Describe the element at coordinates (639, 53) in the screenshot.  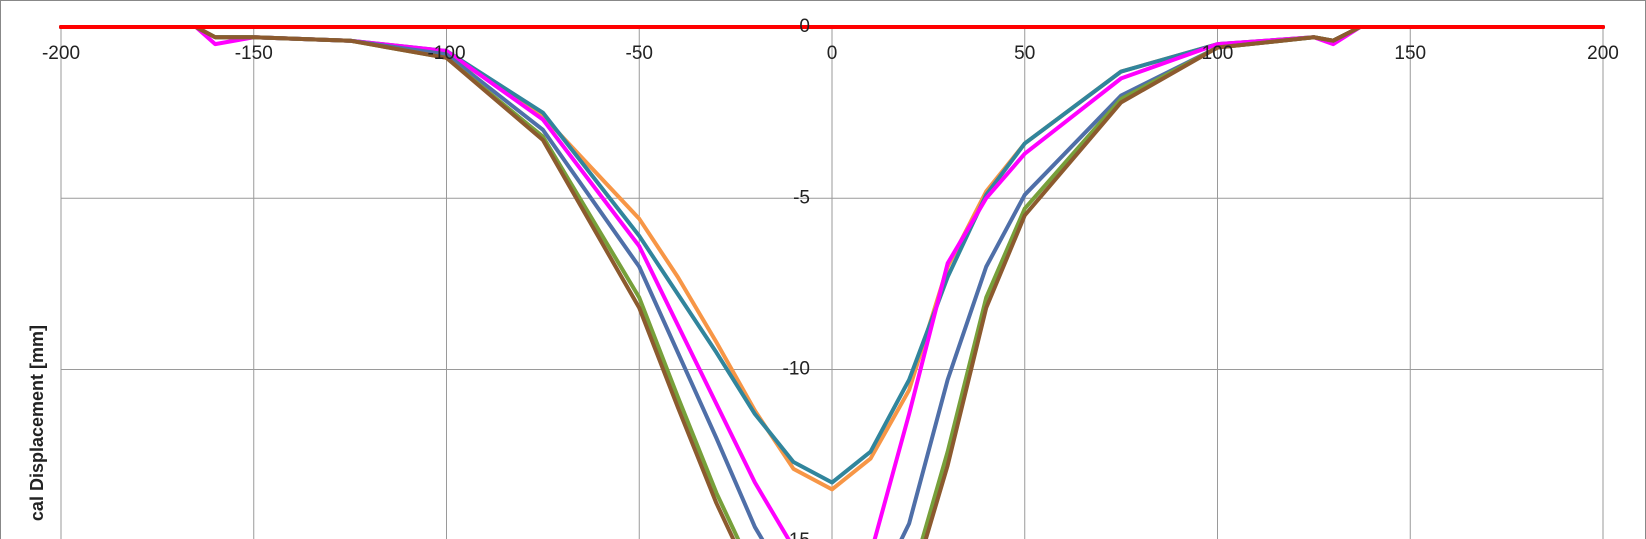
I see `x-tick-label: -50` at that location.